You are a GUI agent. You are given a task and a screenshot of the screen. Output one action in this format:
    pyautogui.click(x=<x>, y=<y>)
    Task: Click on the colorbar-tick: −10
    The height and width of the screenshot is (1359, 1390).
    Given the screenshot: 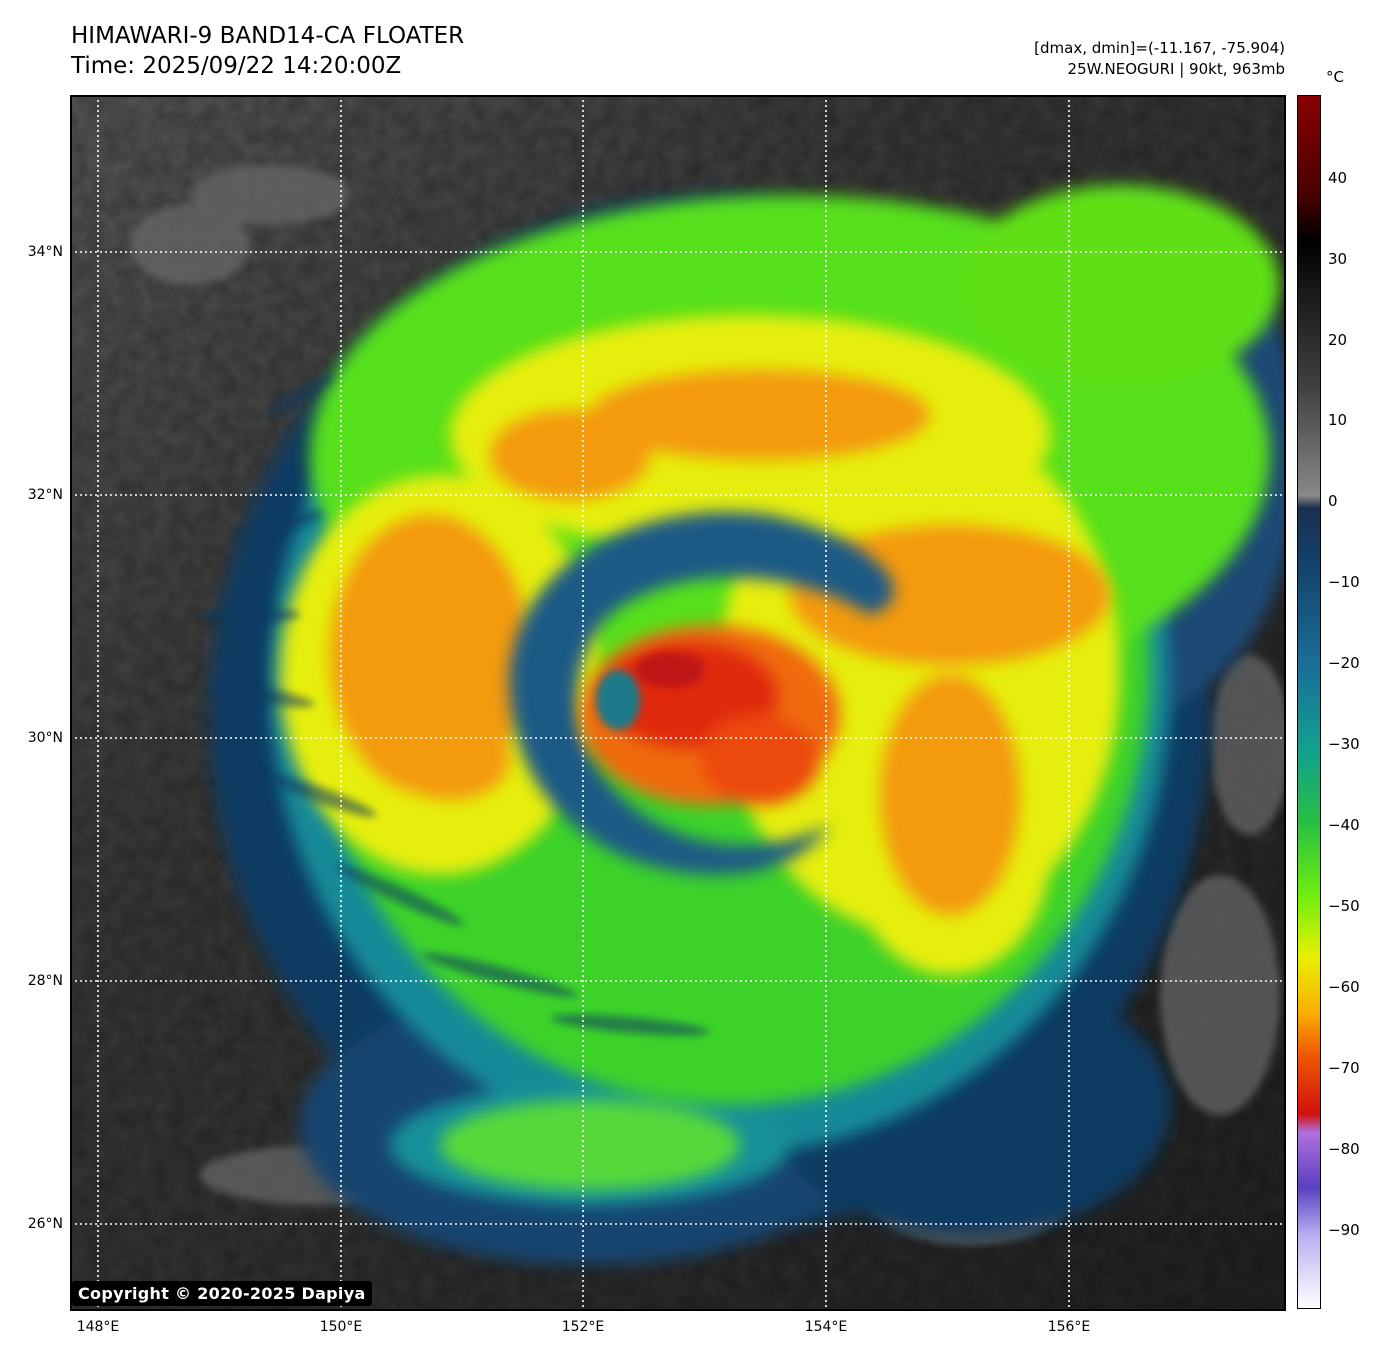 What is the action you would take?
    pyautogui.click(x=1344, y=582)
    